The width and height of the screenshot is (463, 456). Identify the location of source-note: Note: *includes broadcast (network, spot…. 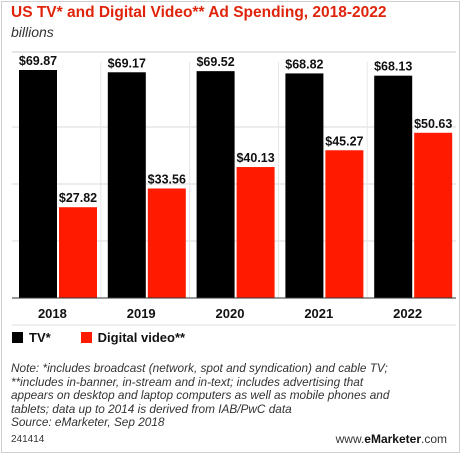
(231, 395).